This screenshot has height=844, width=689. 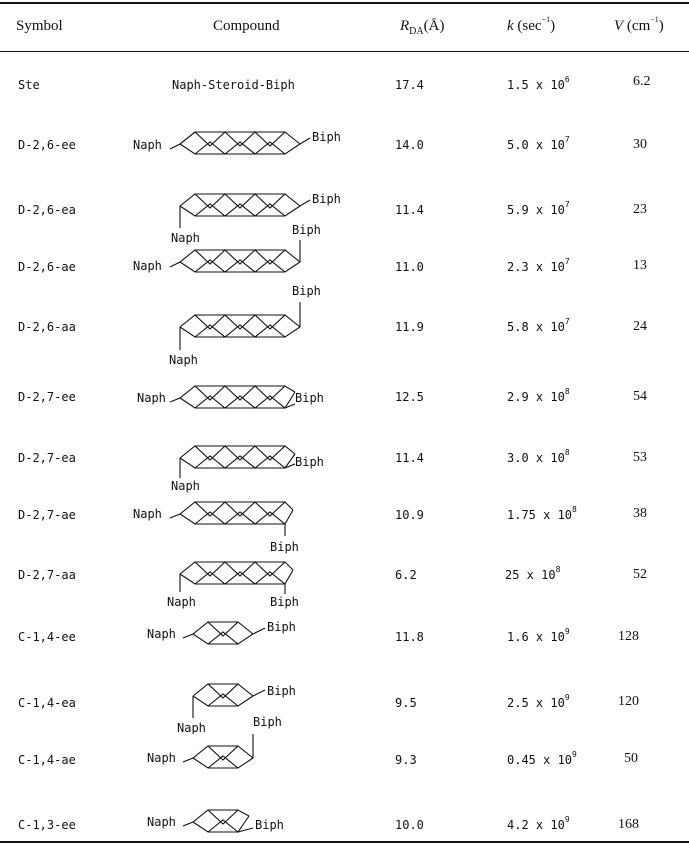 I want to click on structure-c14ea: Biph Naph, so click(x=236, y=708).